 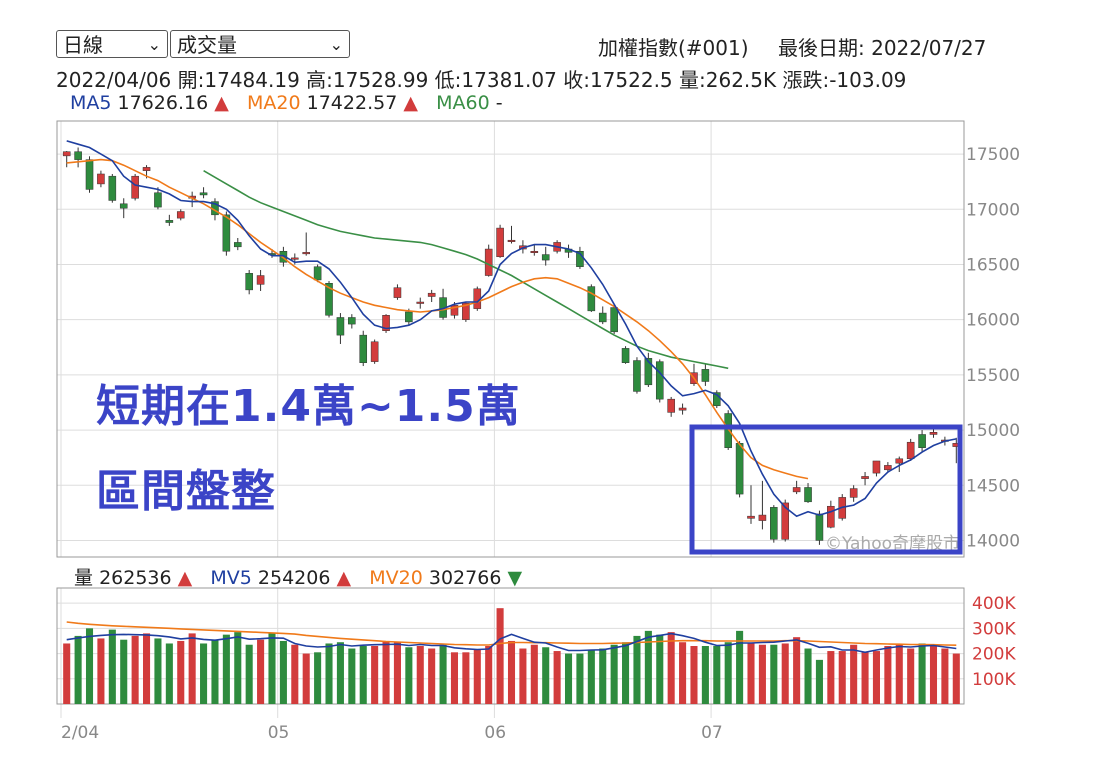 What do you see at coordinates (336, 44) in the screenshot?
I see `chevron-down-icon: ⌄` at bounding box center [336, 44].